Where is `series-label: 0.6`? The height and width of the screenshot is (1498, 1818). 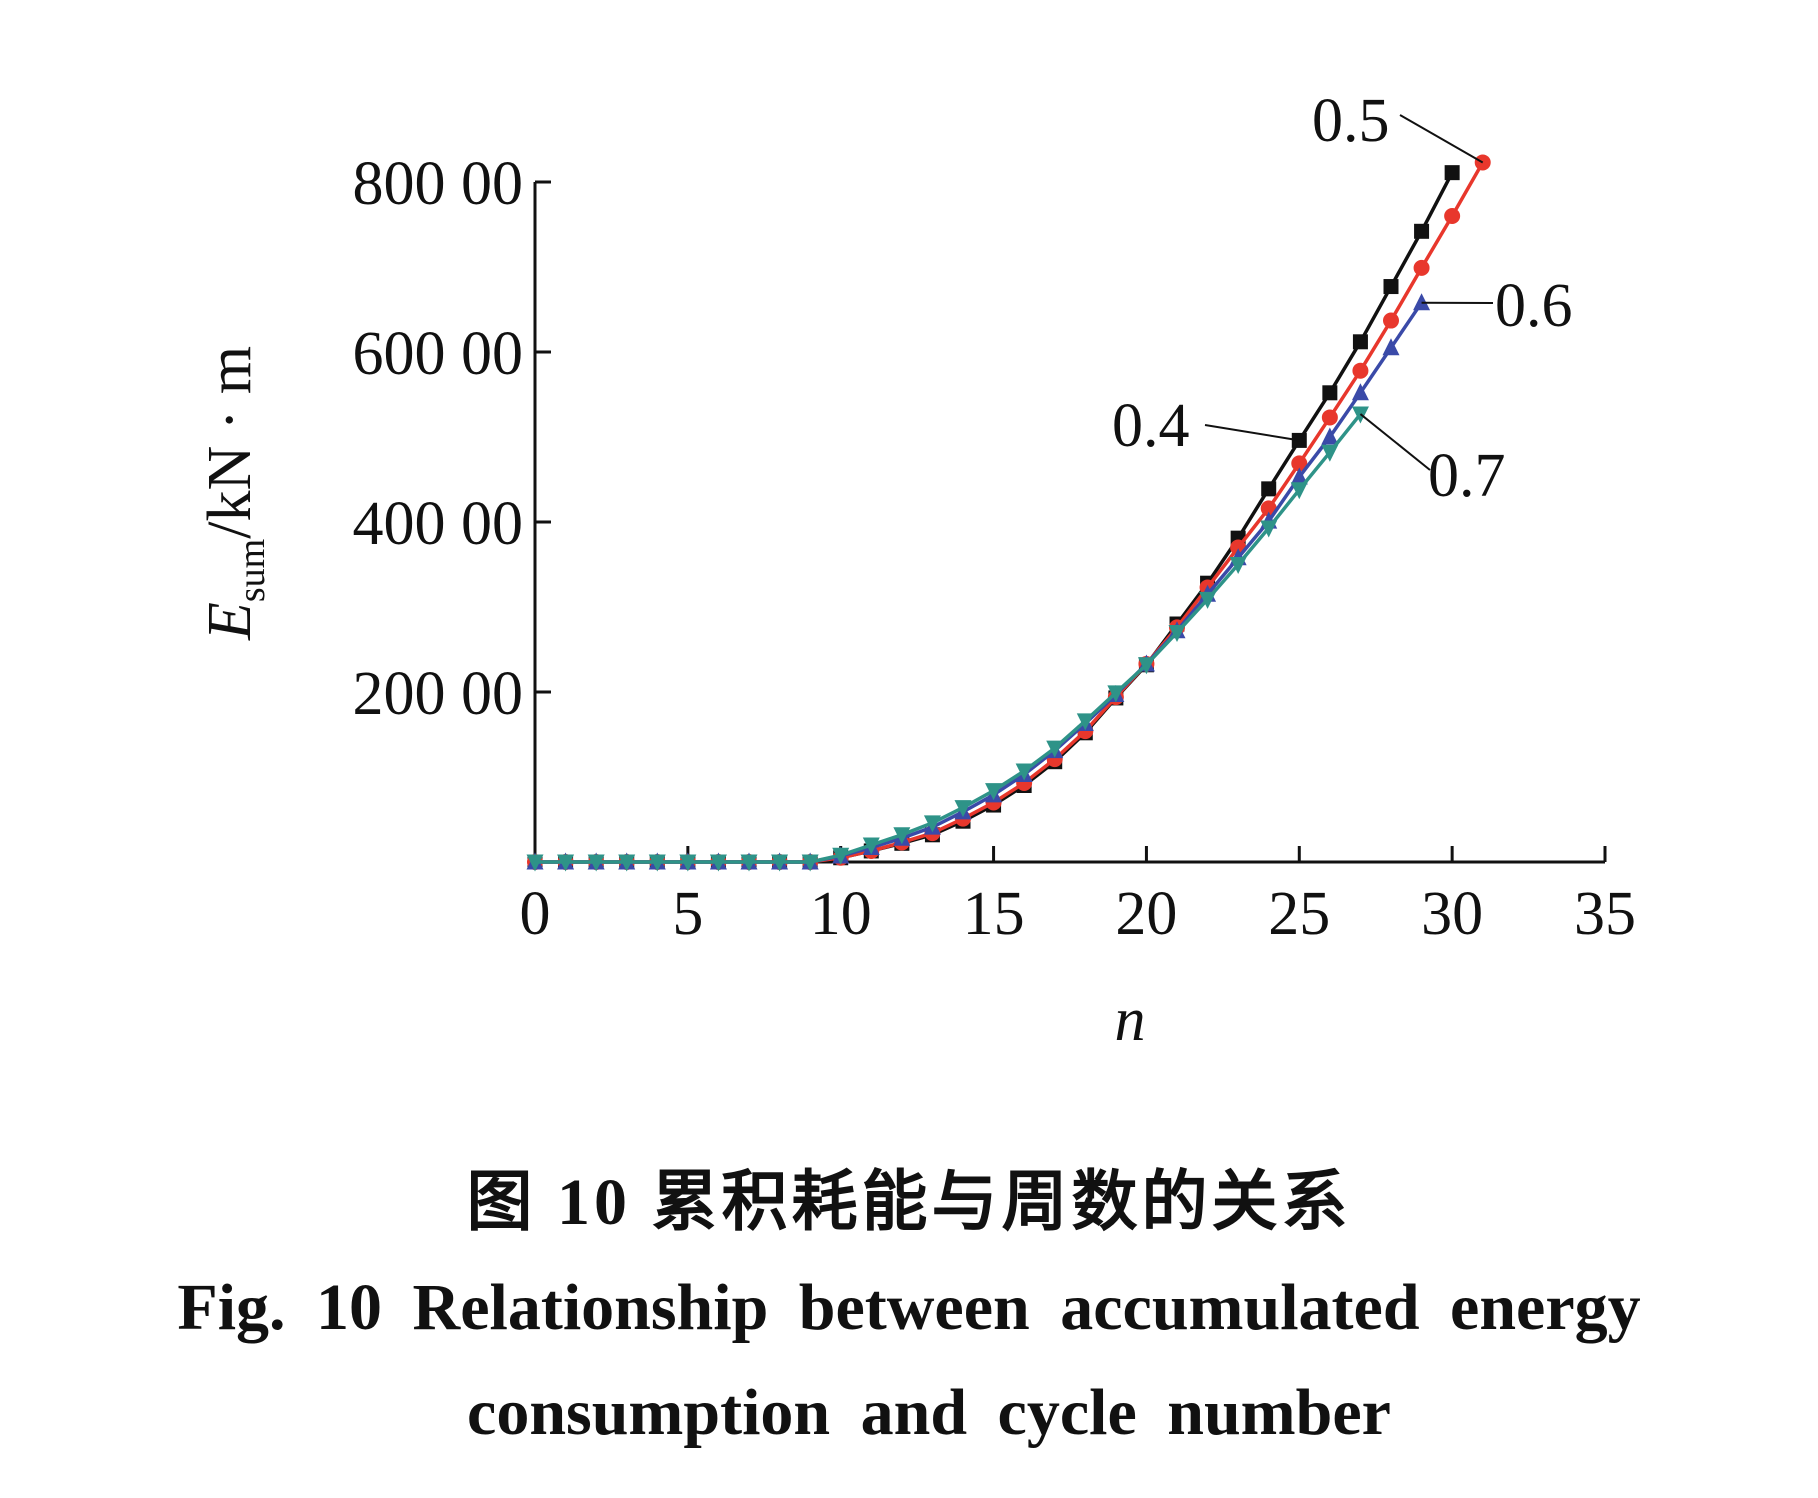
series-label: 0.6 is located at coordinates (1534, 306).